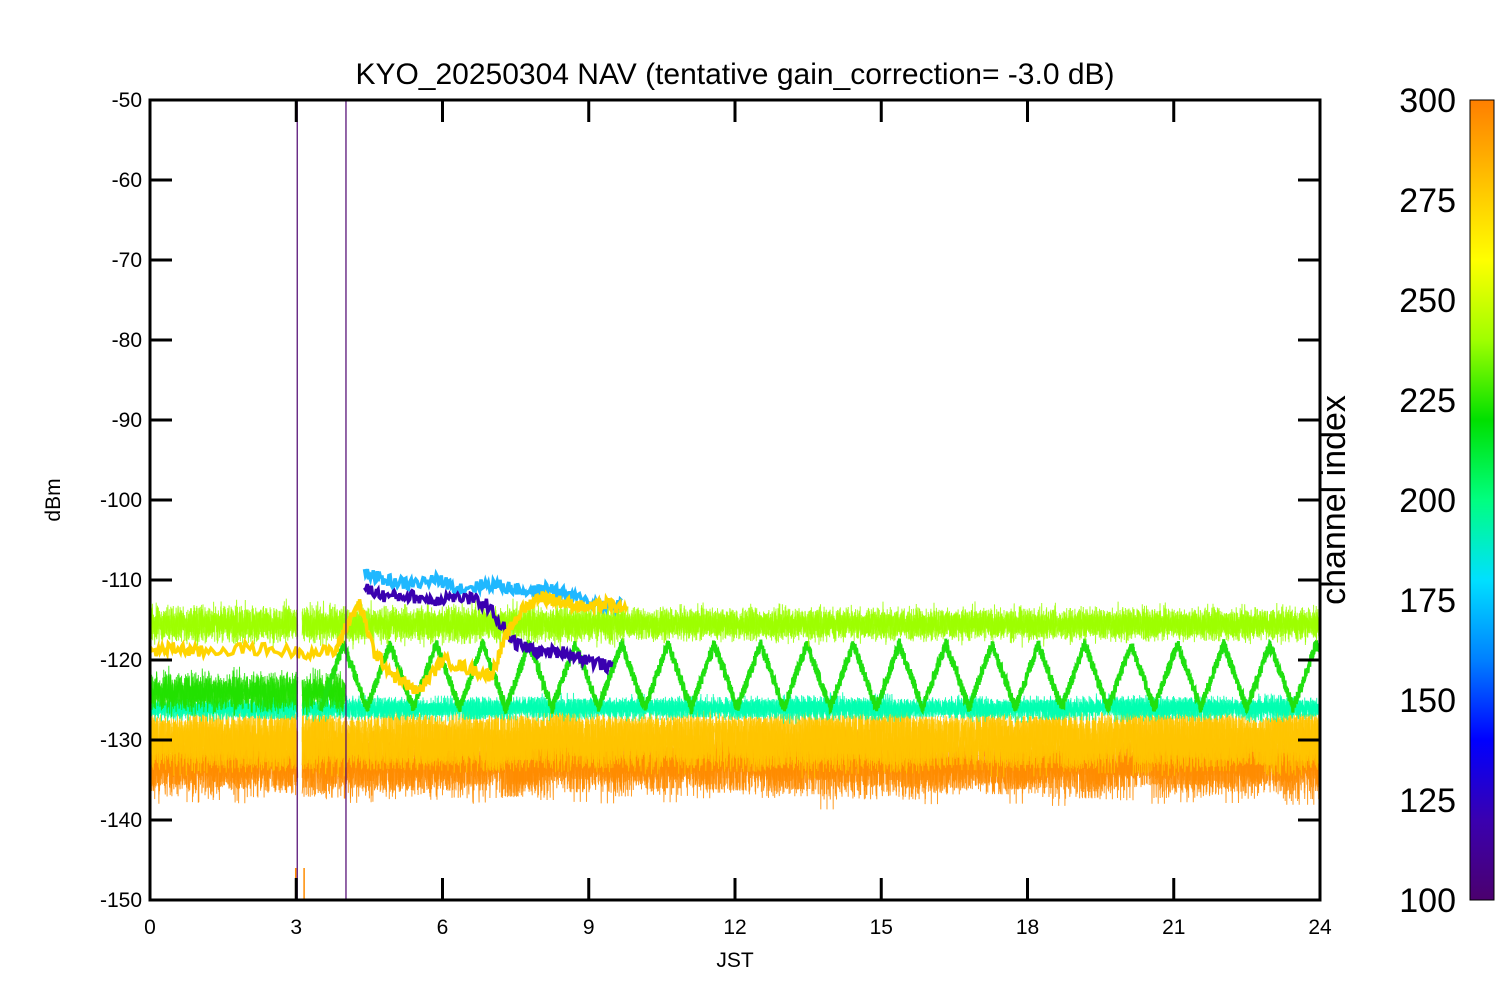 This screenshot has width=1500, height=1005. Describe the element at coordinates (443, 927) in the screenshot. I see `x-tick-label: 6` at that location.